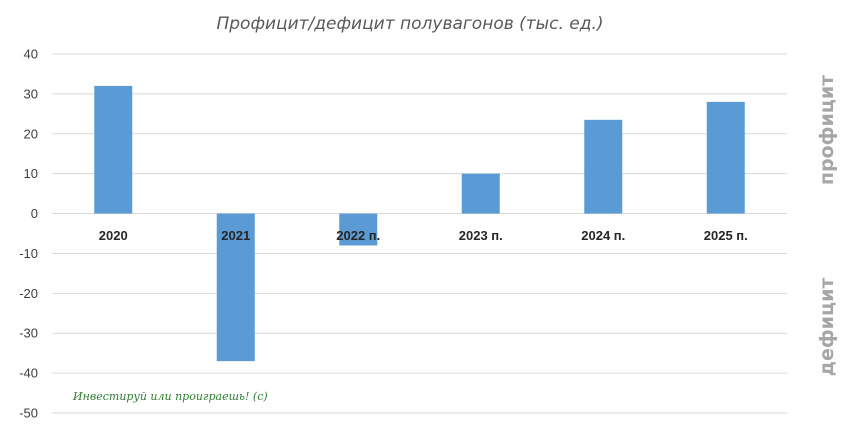 This screenshot has width=859, height=441. What do you see at coordinates (31, 54) in the screenshot?
I see `y-tick-label: 40` at bounding box center [31, 54].